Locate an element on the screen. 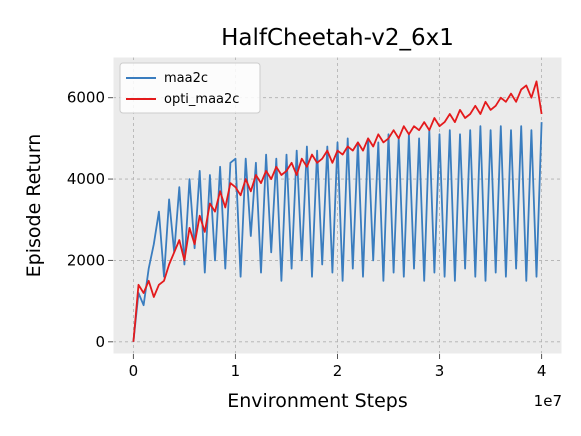 This screenshot has width=581, height=436. legend-label-maa2c: maa2c is located at coordinates (186, 78).